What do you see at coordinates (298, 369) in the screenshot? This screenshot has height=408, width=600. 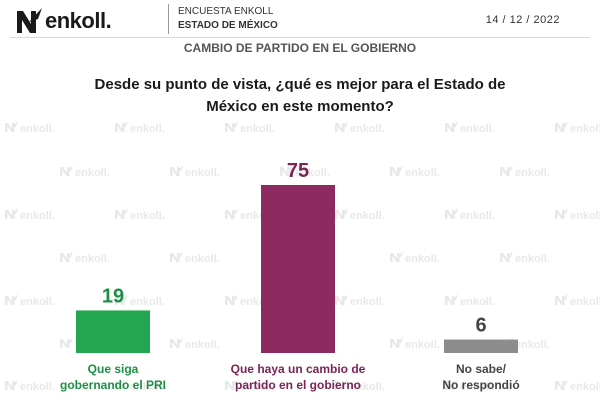 I see `category-label-line: Que haya un cambio de` at bounding box center [298, 369].